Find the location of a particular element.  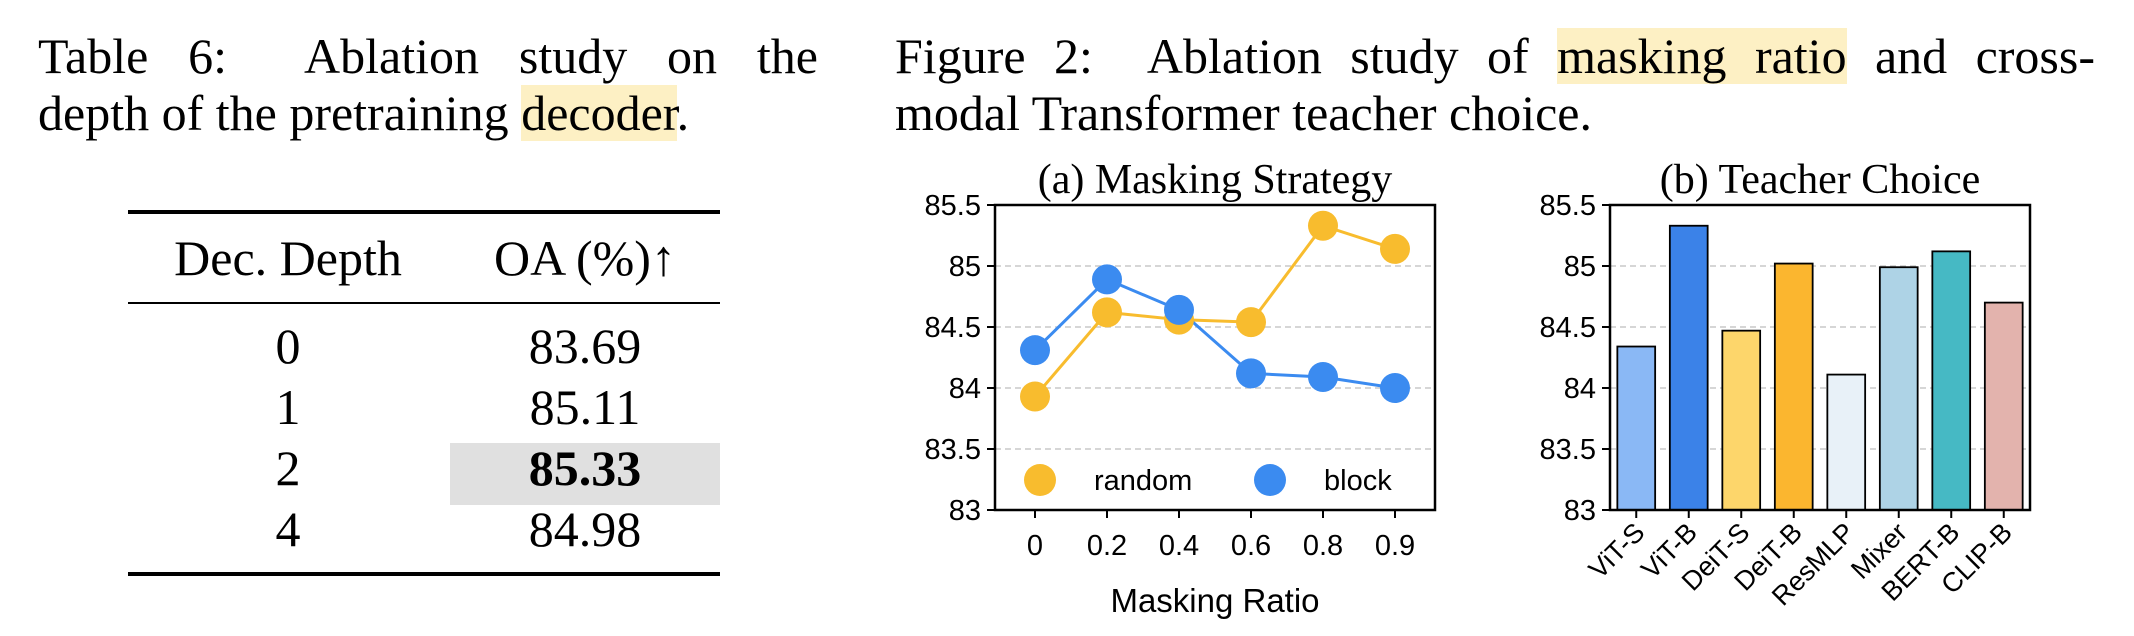

x-tick-label: 0 is located at coordinates (1035, 546).